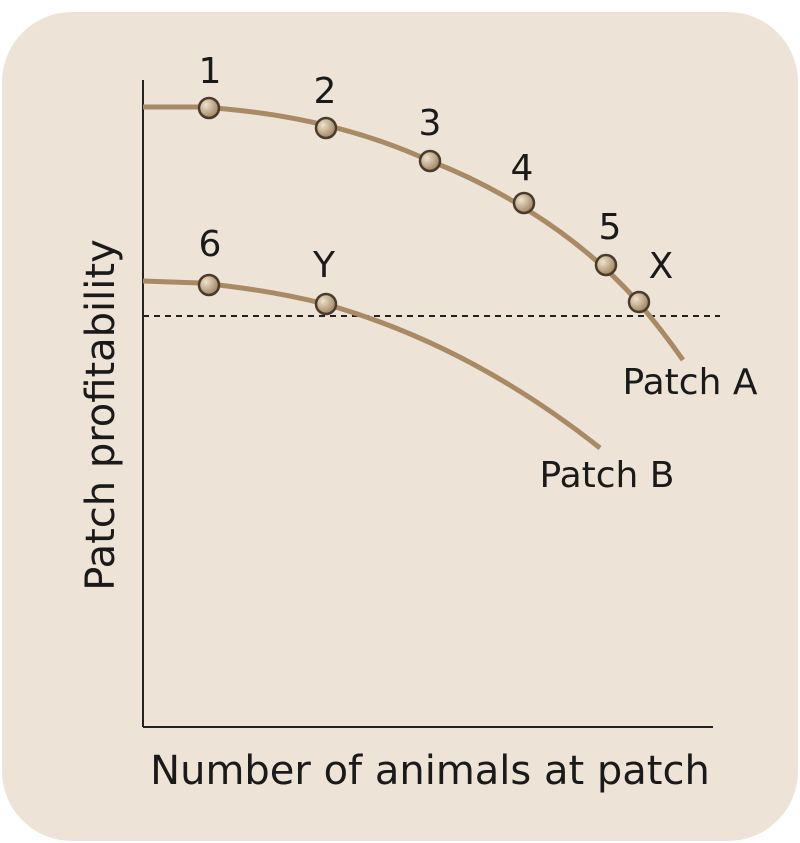 The image size is (800, 843). Describe the element at coordinates (324, 265) in the screenshot. I see `point-label: Y` at that location.